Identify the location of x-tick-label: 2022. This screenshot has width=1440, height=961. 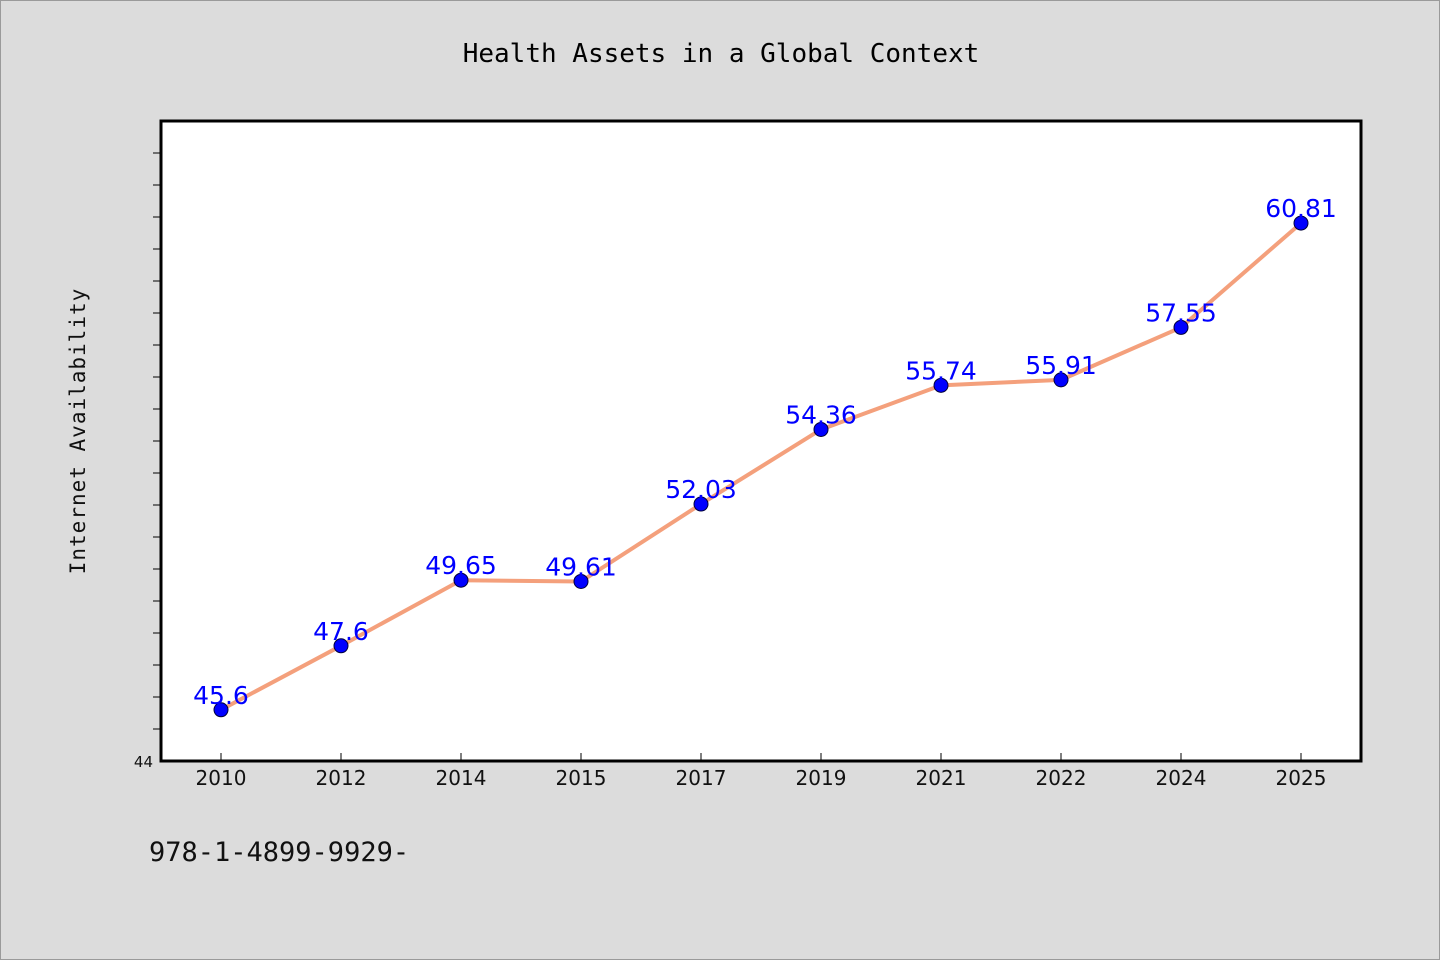
(1061, 778).